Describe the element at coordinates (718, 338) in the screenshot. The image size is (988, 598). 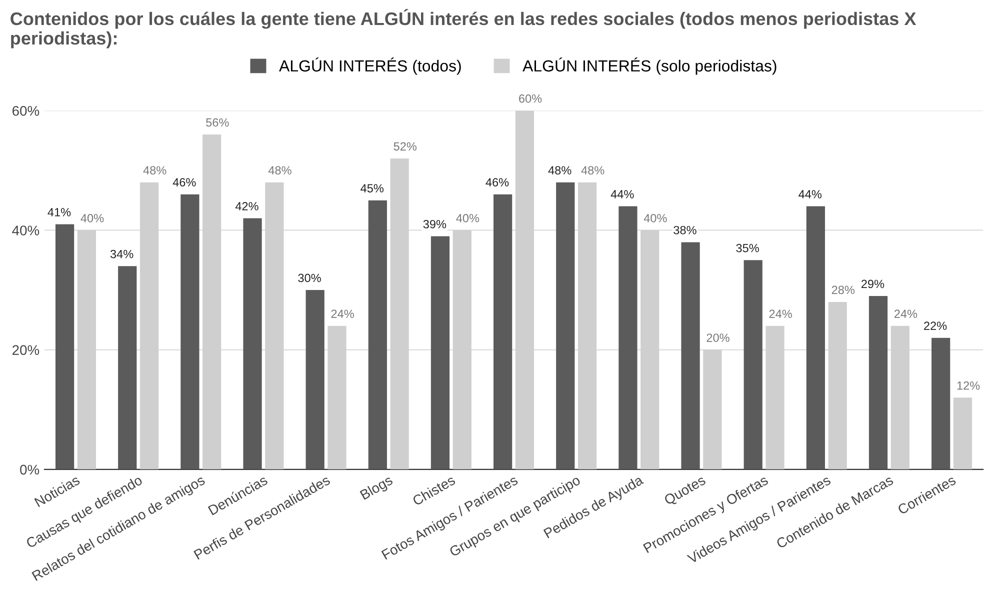
I see `data-label: 20%` at that location.